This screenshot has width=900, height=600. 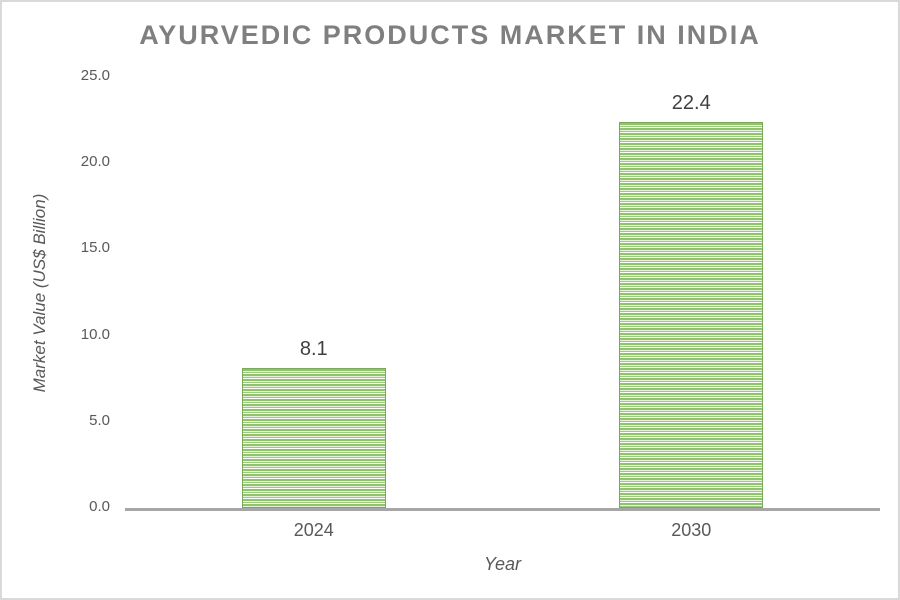 What do you see at coordinates (502, 530) in the screenshot?
I see `x-axis-ticks: 2024 2030` at bounding box center [502, 530].